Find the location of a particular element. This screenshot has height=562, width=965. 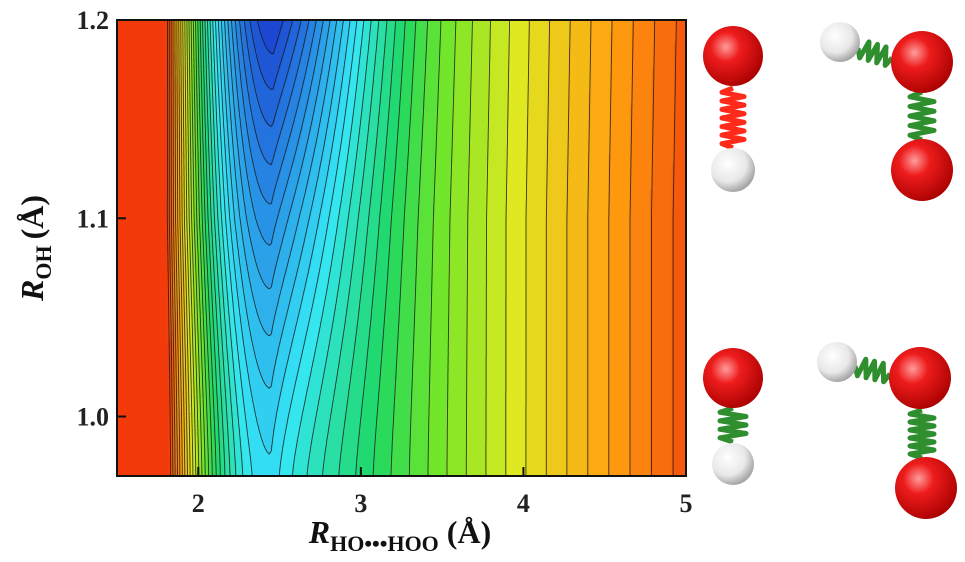

y-tick-label: 1.1 is located at coordinates (93, 218).